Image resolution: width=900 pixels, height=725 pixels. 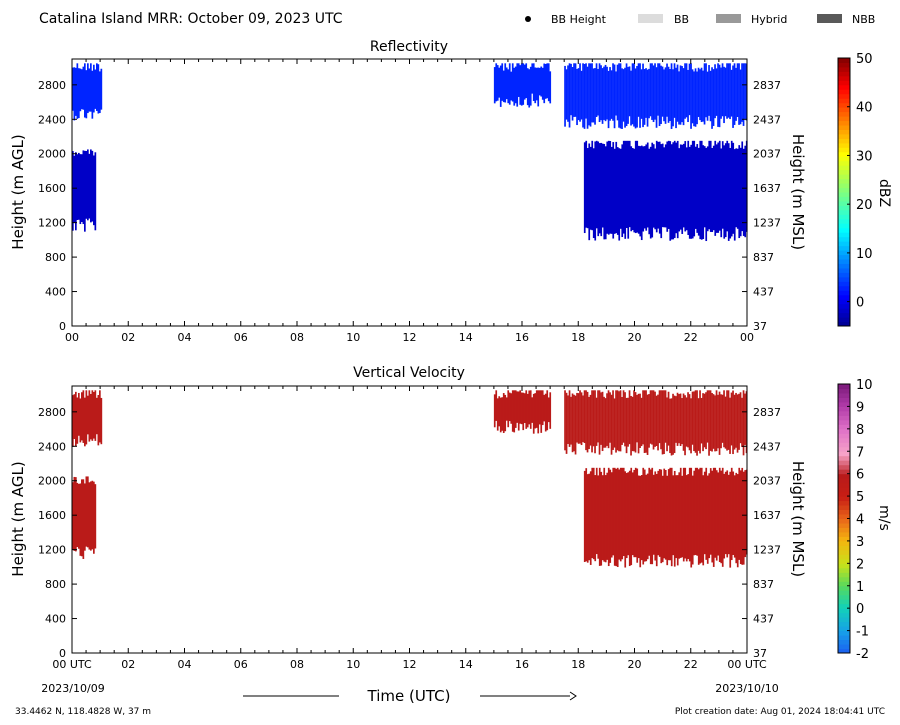 What do you see at coordinates (864, 385) in the screenshot?
I see `colorbar-tick-label: 10` at bounding box center [864, 385].